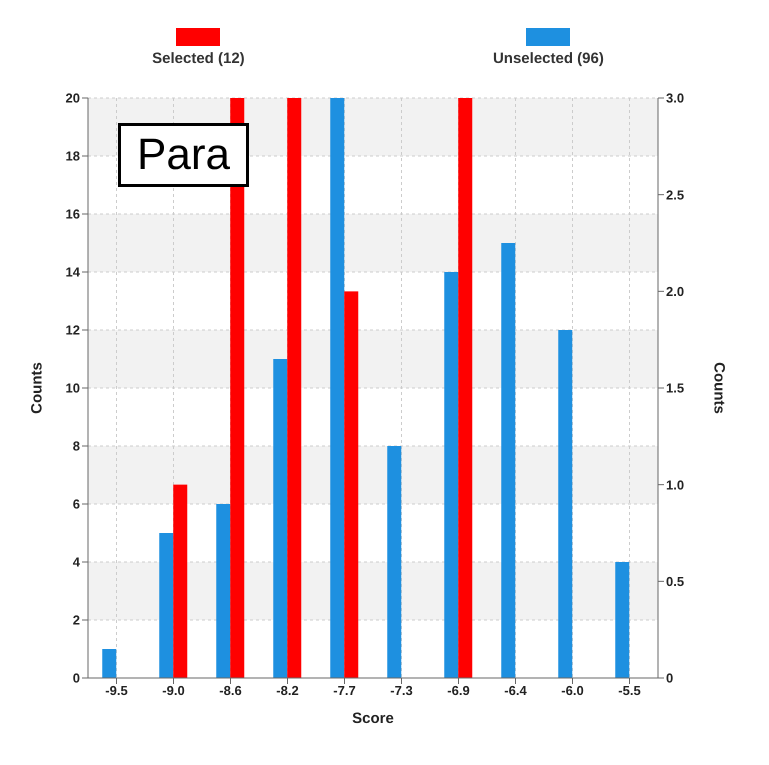  I want to click on x-tick-label: -6.4, so click(516, 690).